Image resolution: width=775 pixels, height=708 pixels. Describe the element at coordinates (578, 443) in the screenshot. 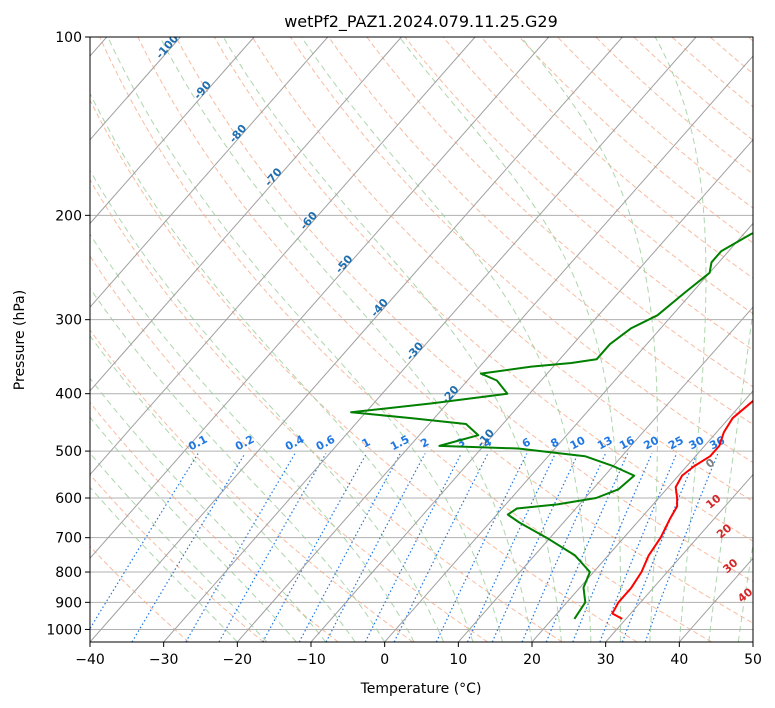

I see `mixing-ratio-label: 10` at that location.